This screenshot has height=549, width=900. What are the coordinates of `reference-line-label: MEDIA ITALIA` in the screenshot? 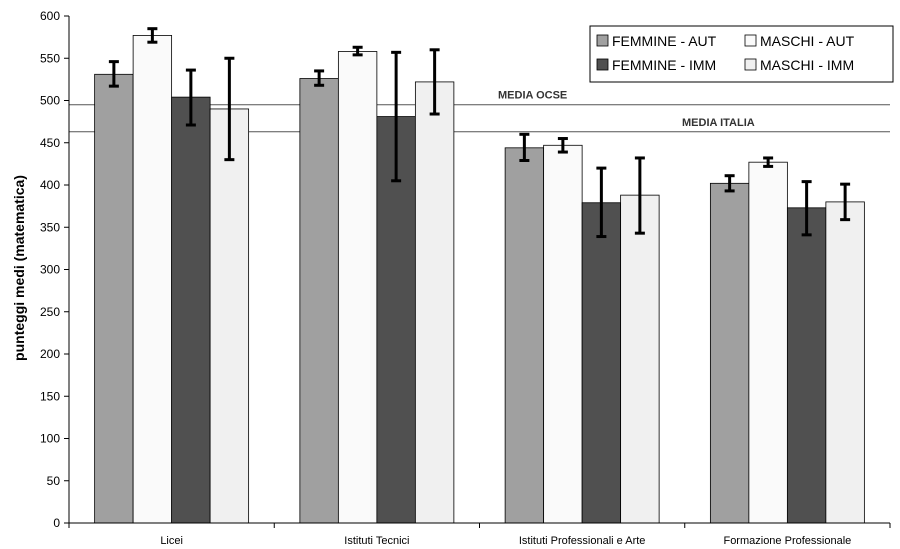 It's located at (718, 123).